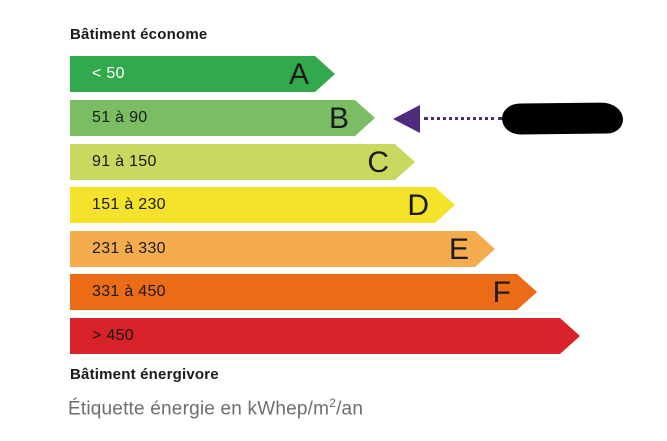  Describe the element at coordinates (458, 249) in the screenshot. I see `energy-class-letter: E` at that location.